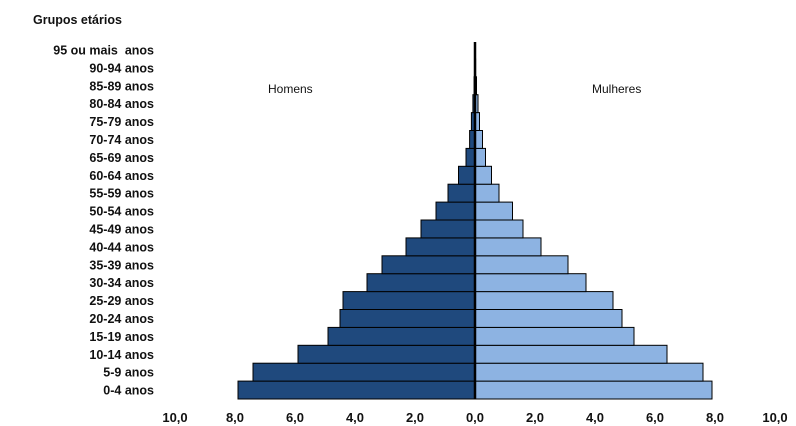  Describe the element at coordinates (121, 104) in the screenshot. I see `category-label: 80-84 anos` at that location.